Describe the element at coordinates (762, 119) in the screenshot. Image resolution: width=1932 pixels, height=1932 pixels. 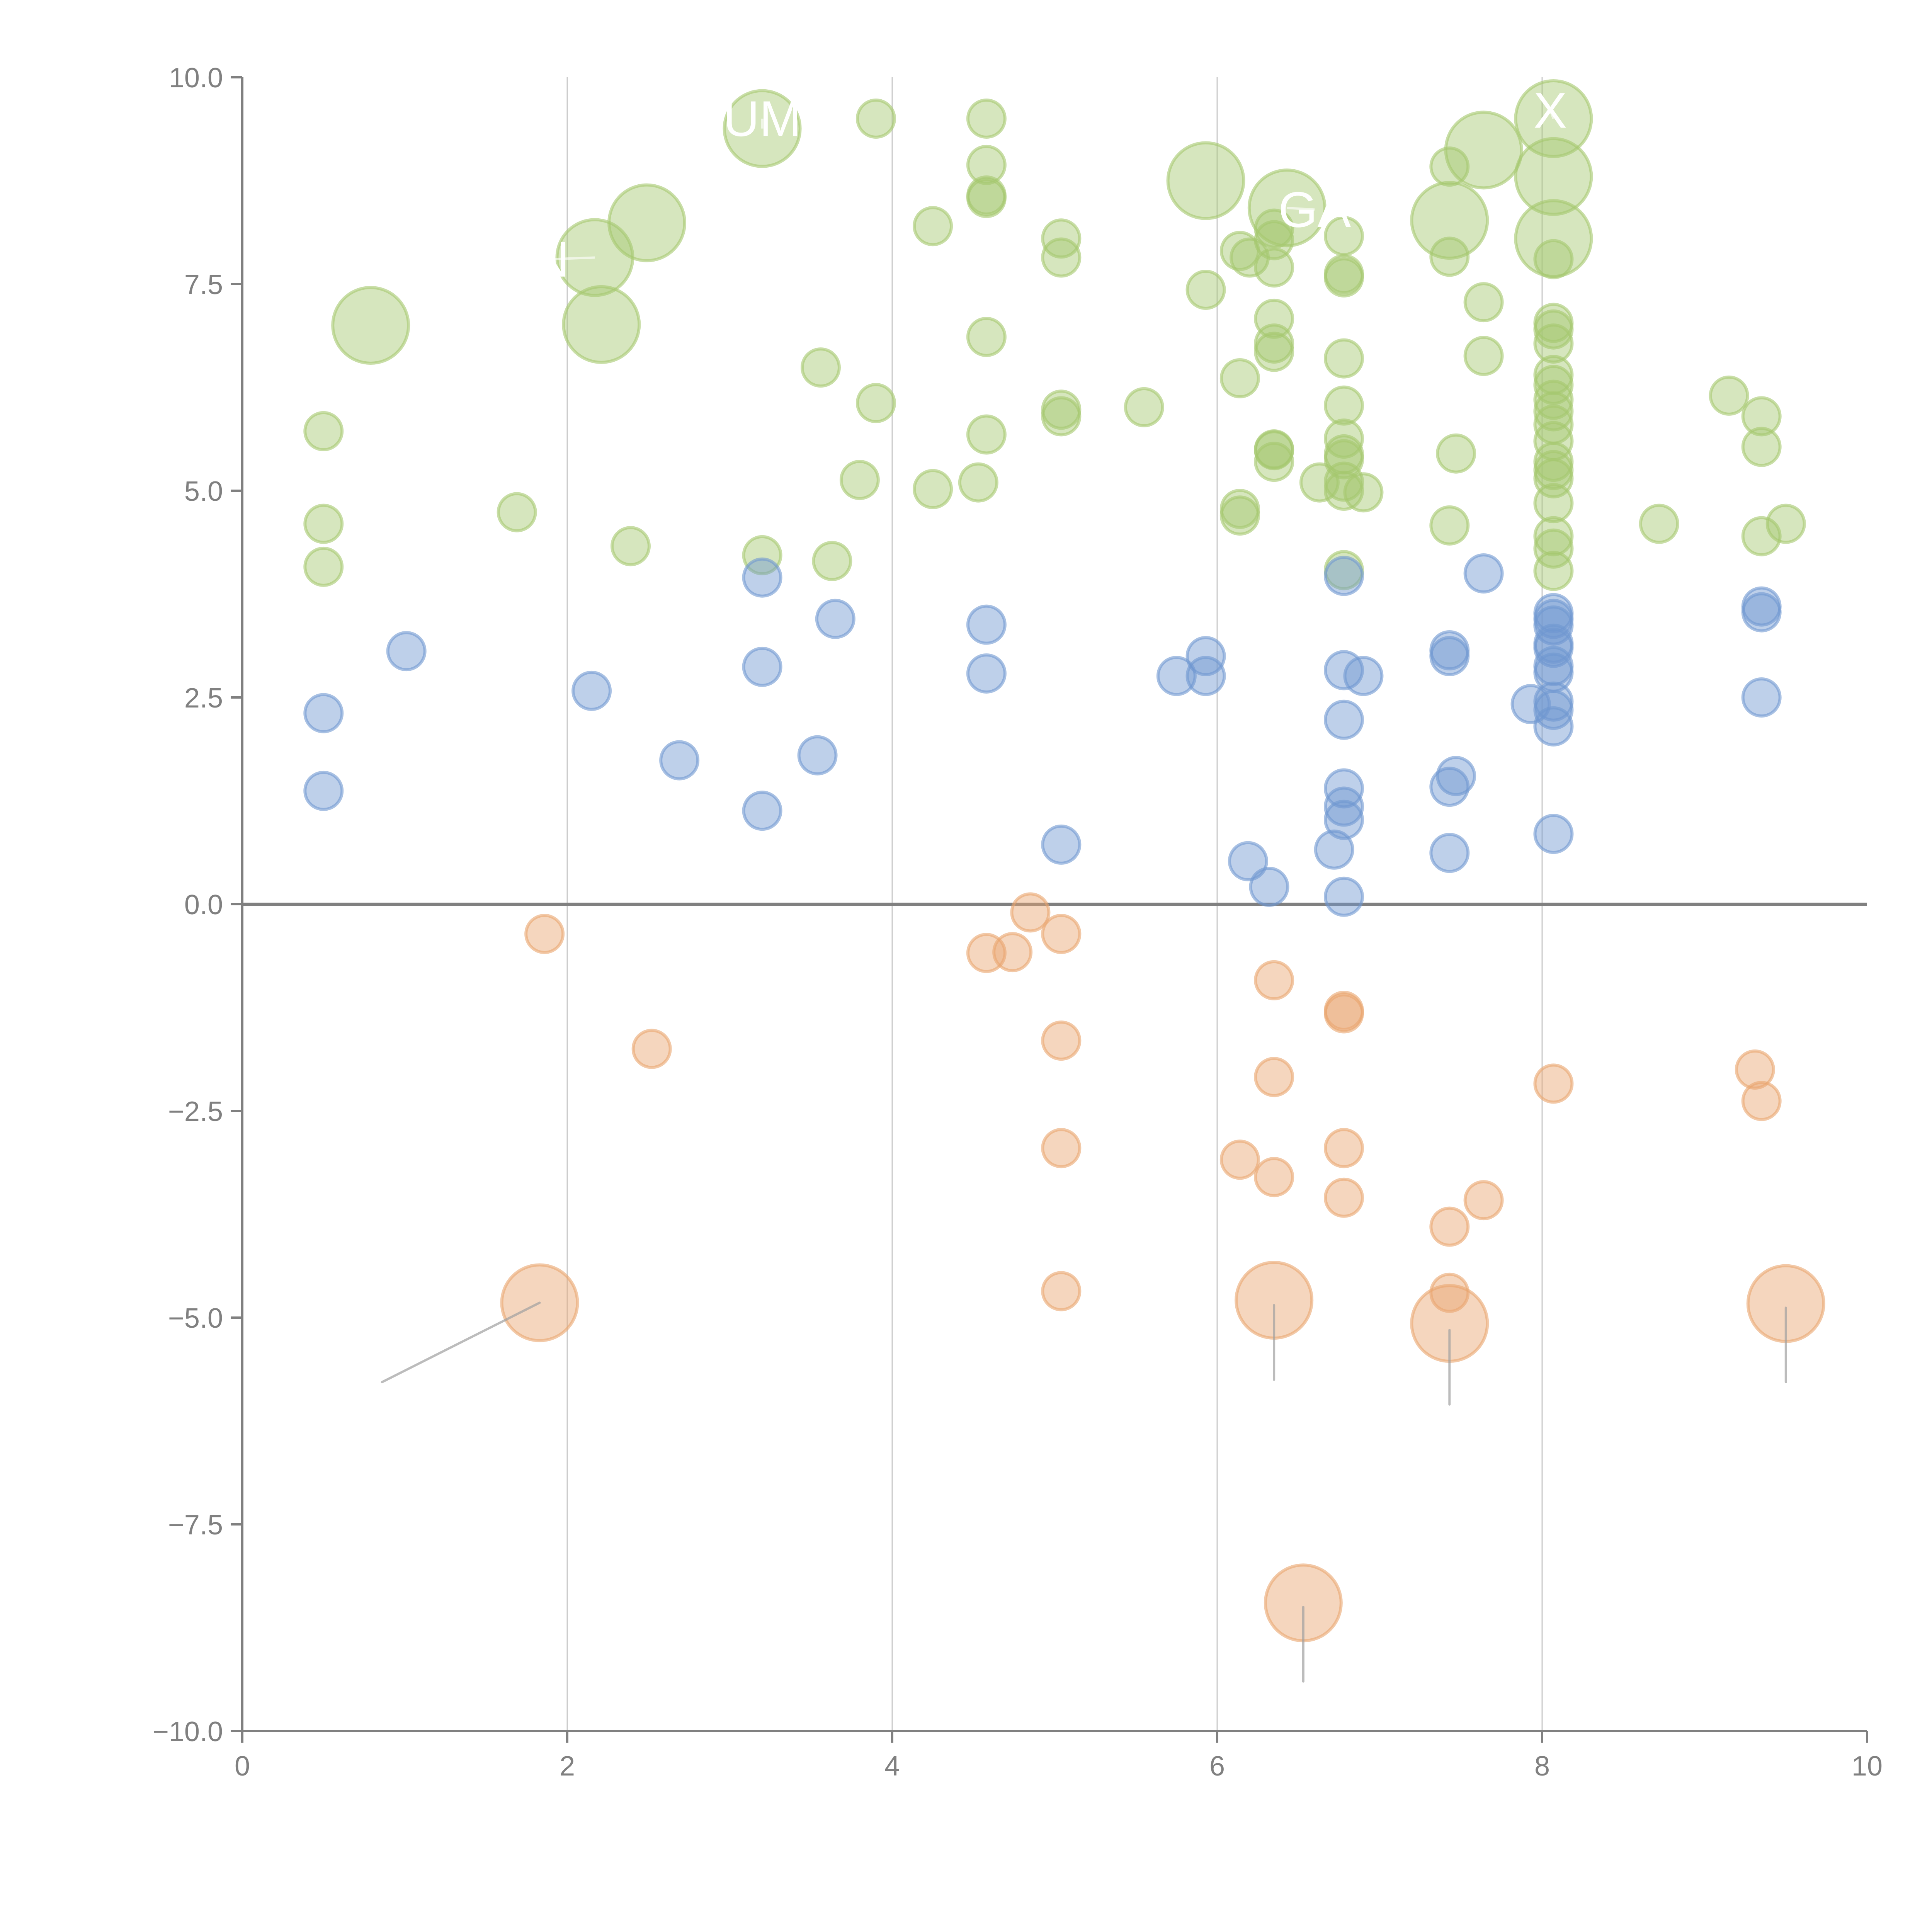
I see `point-label: UM` at that location.